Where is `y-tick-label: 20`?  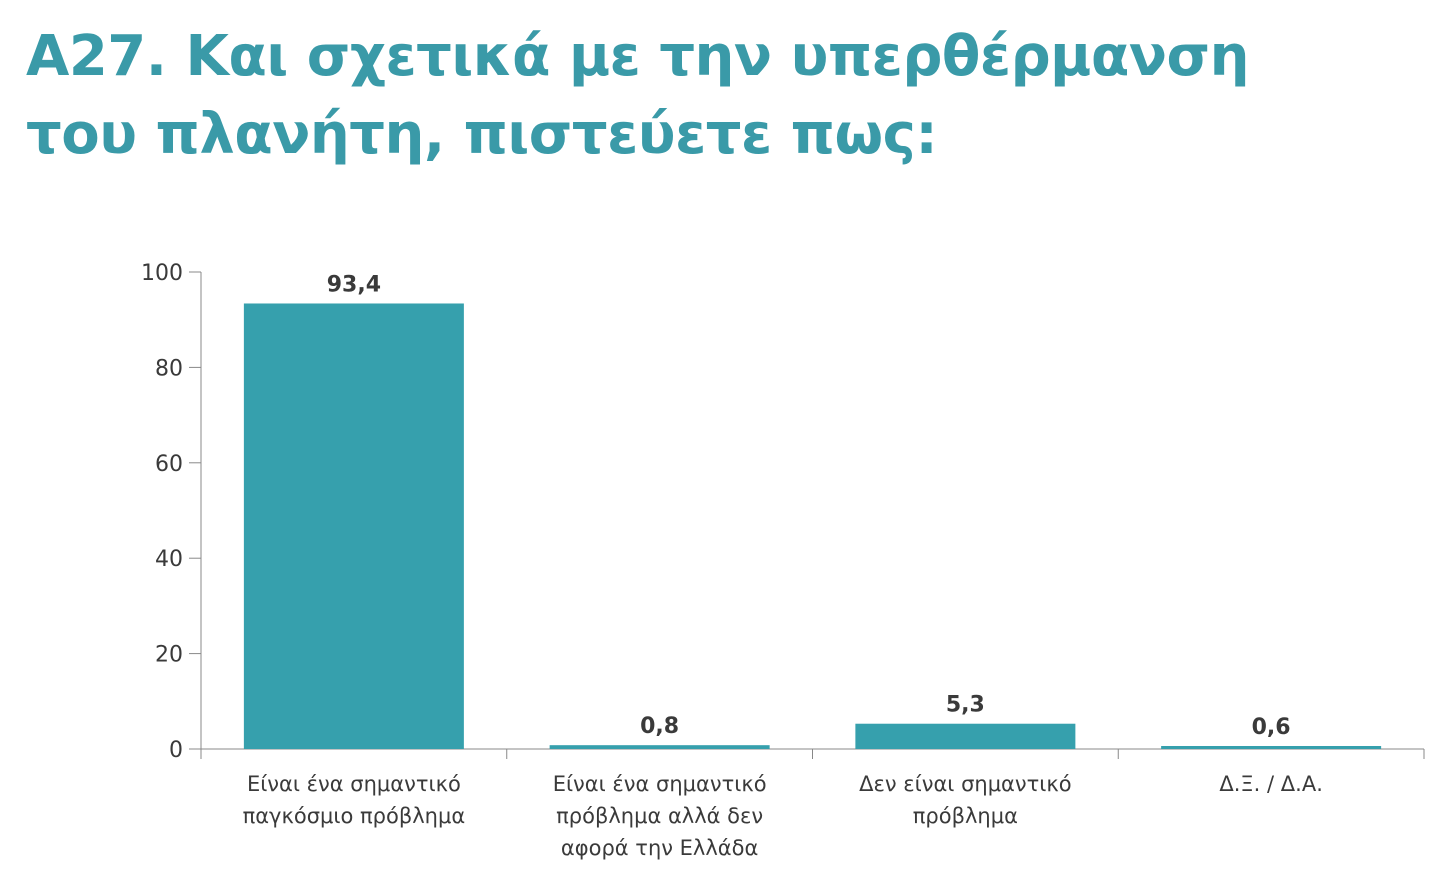
y-tick-label: 20 is located at coordinates (169, 655).